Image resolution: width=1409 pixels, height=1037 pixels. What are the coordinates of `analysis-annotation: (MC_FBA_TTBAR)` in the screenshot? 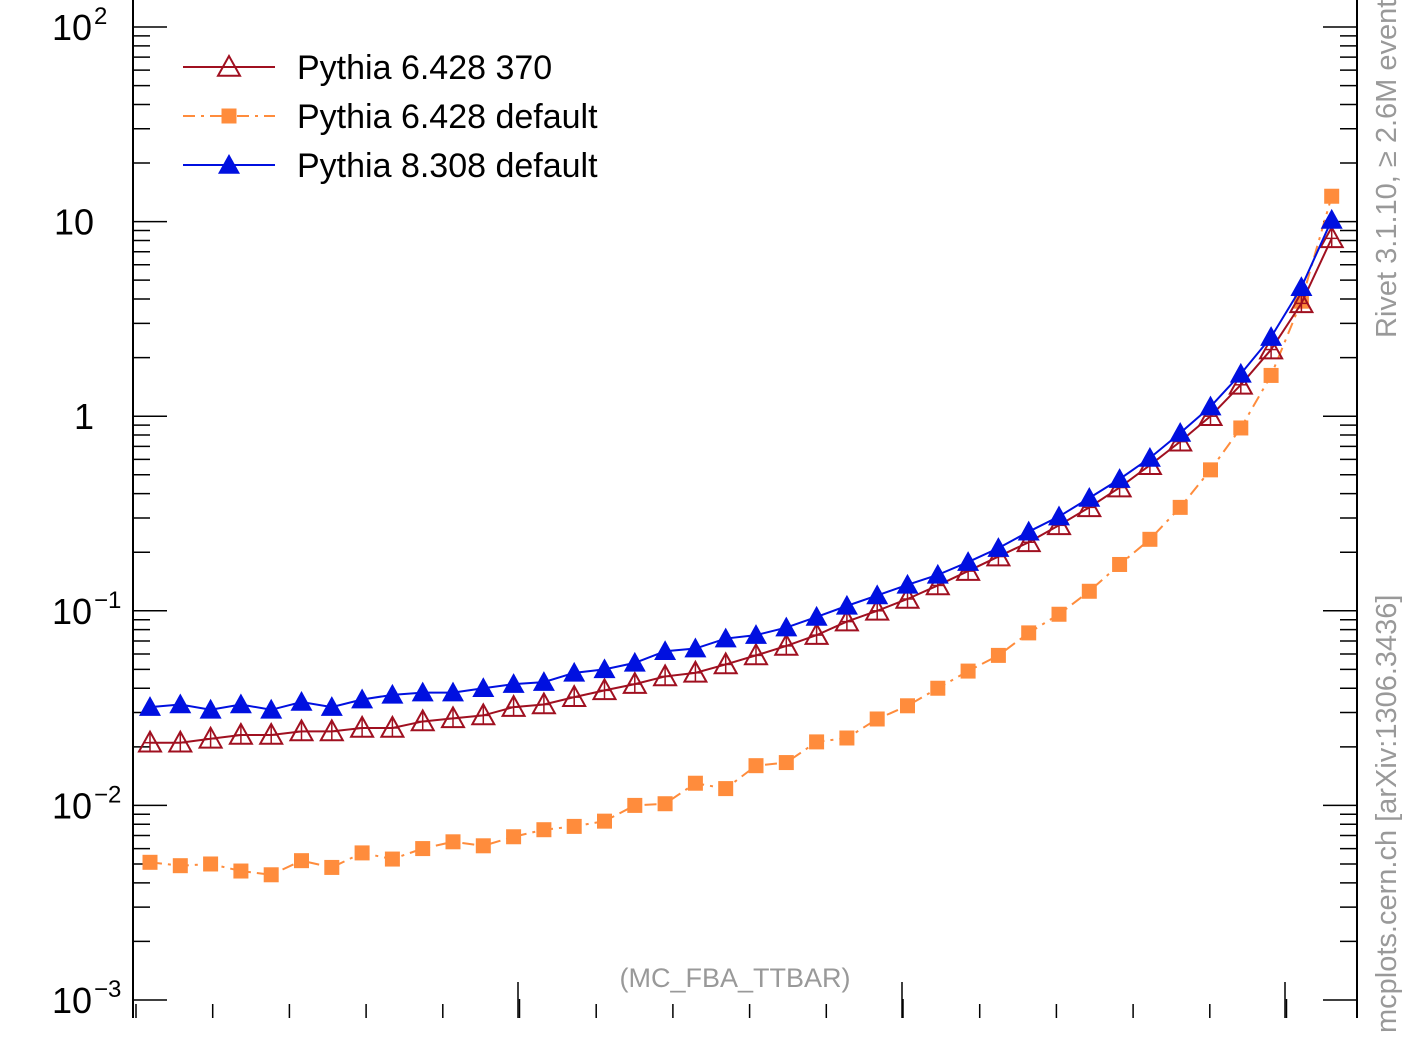 It's located at (734, 978).